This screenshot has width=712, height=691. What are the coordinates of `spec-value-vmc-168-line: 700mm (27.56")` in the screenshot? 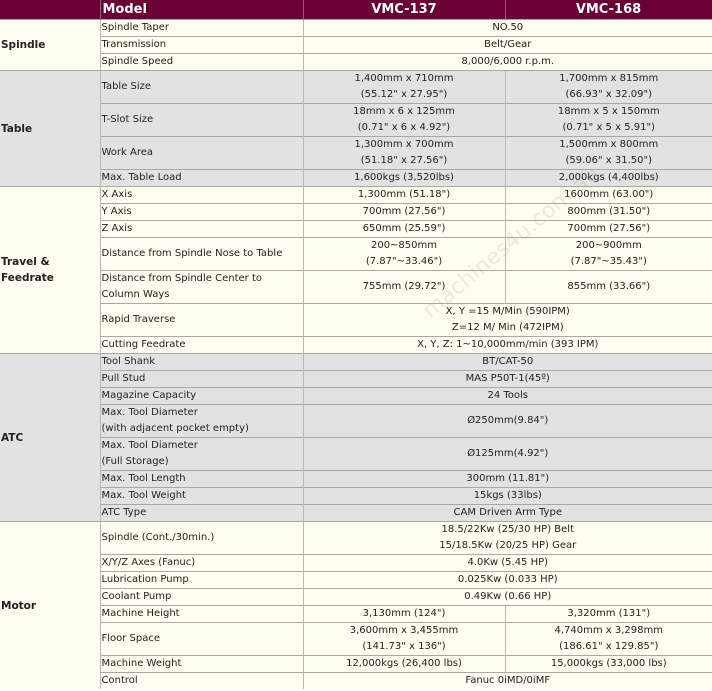 It's located at (609, 228).